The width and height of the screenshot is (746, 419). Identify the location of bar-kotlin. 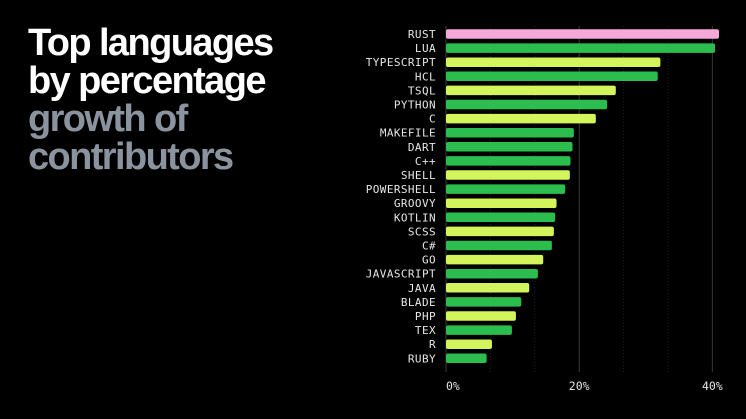
(501, 217).